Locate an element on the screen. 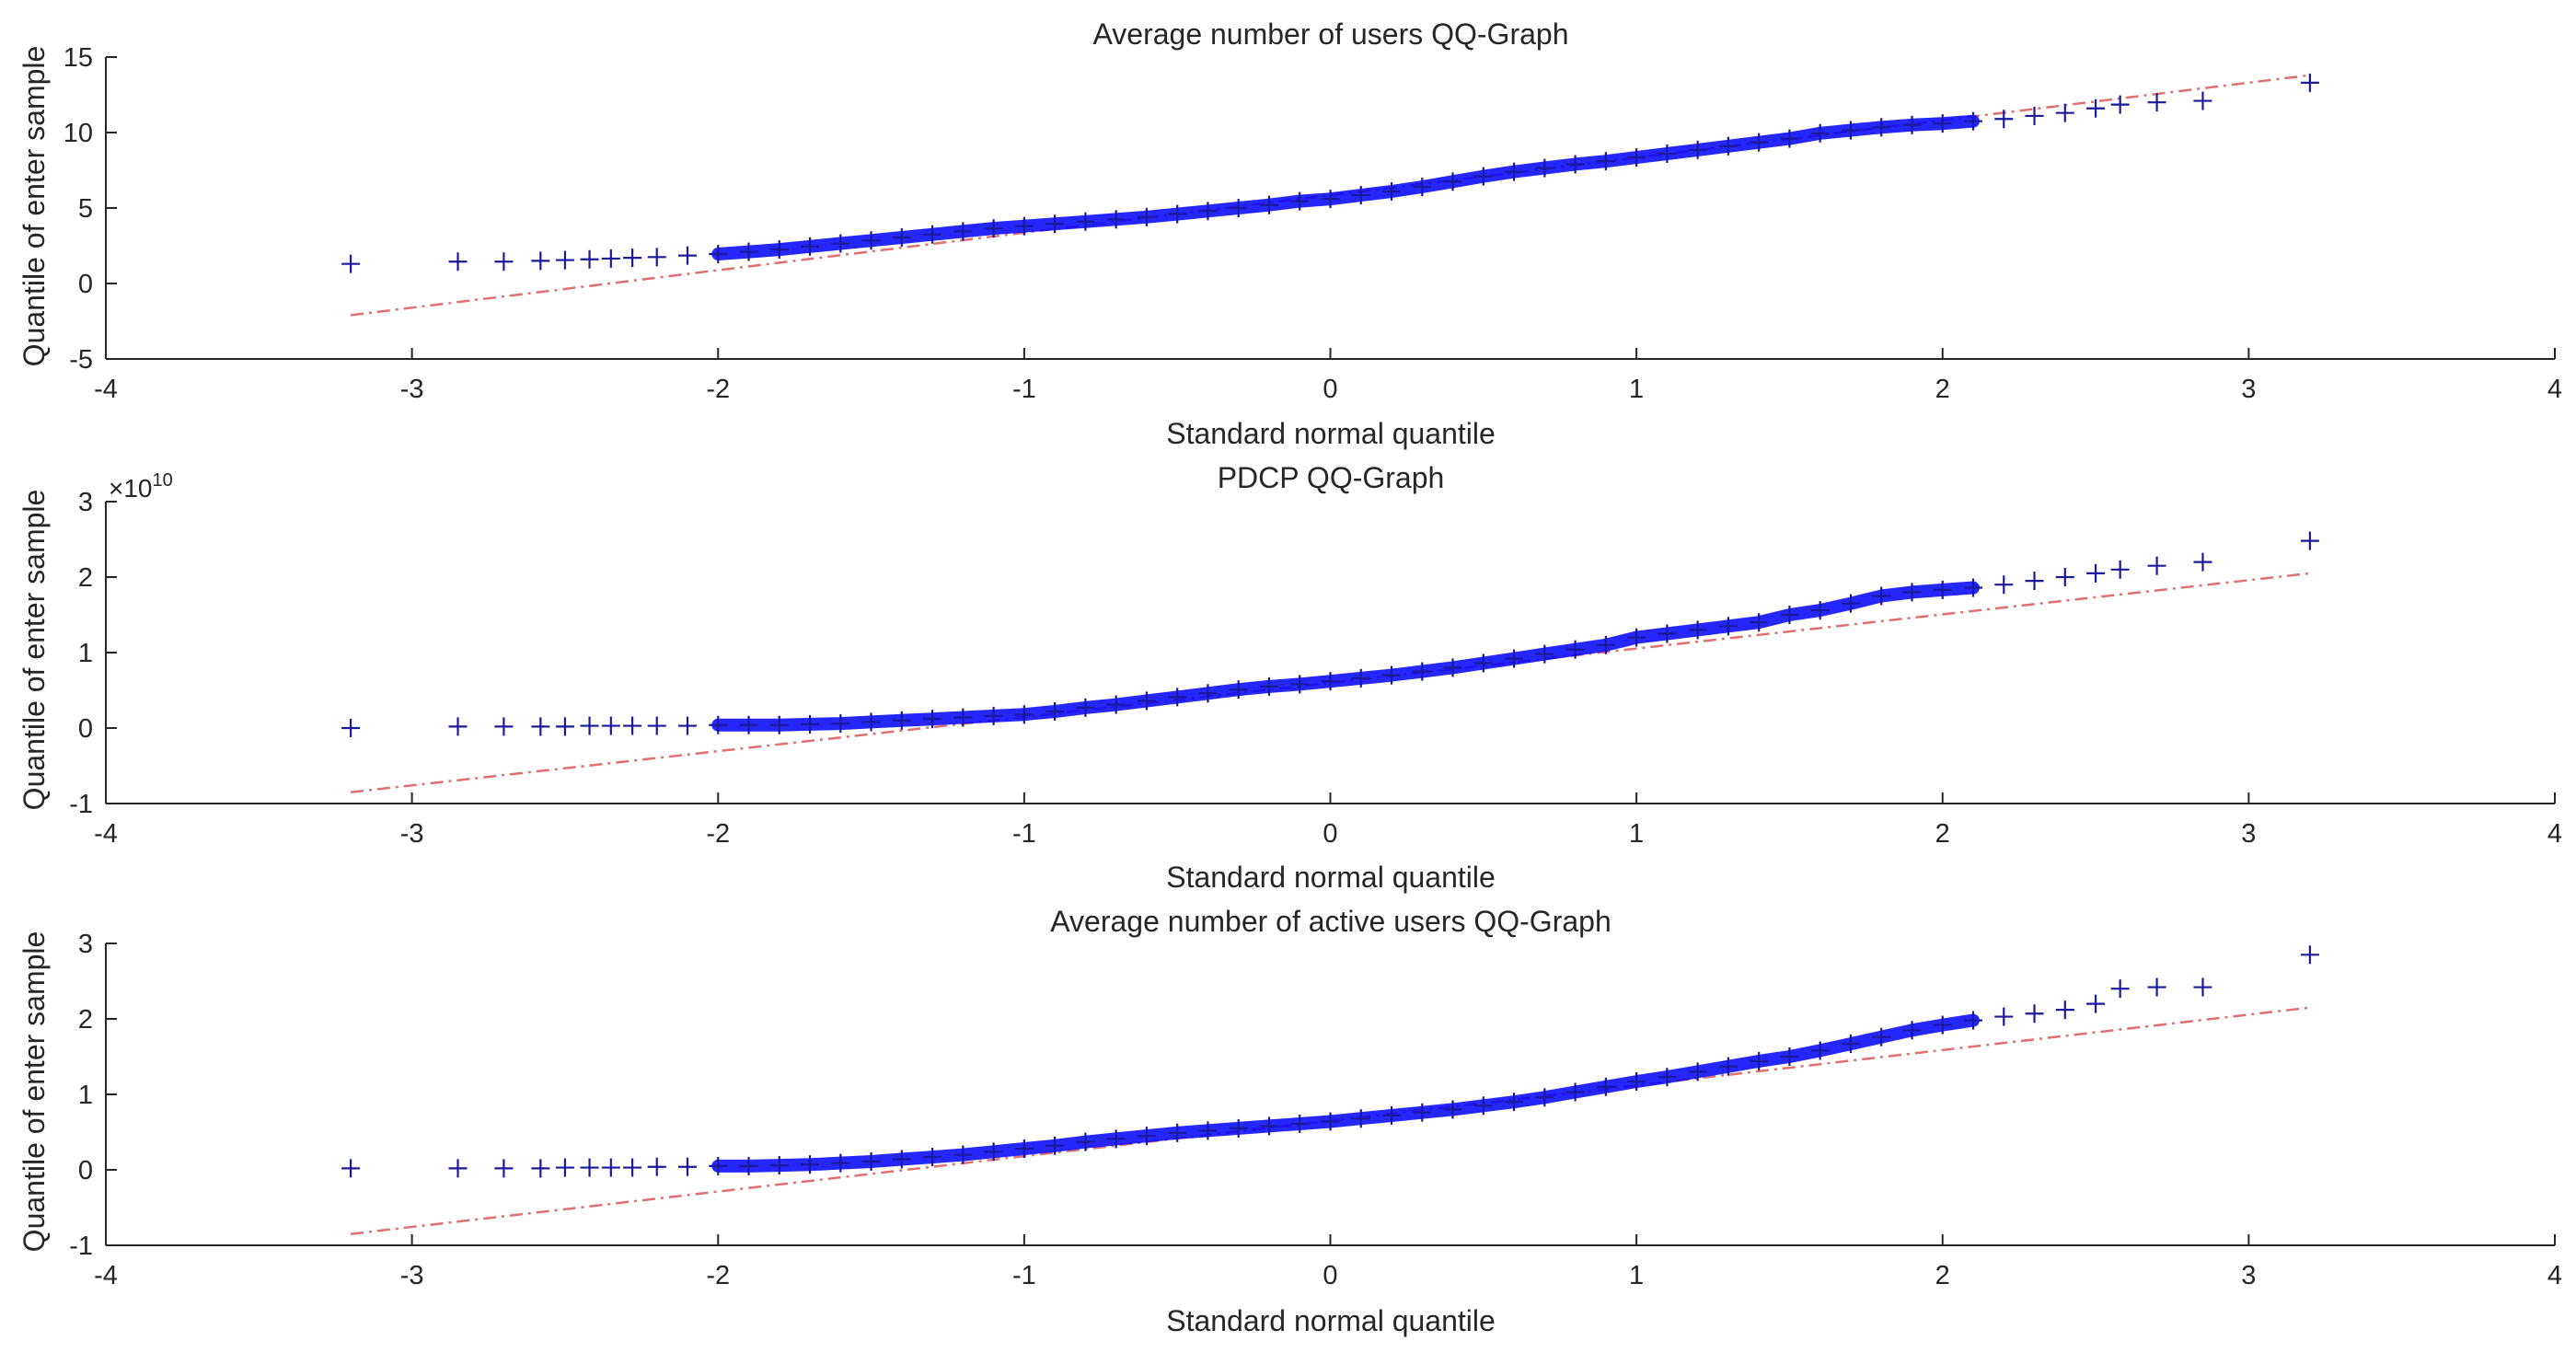 This screenshot has height=1353, width=2576. subplot-3-x-tick-label: 0 is located at coordinates (1330, 1275).